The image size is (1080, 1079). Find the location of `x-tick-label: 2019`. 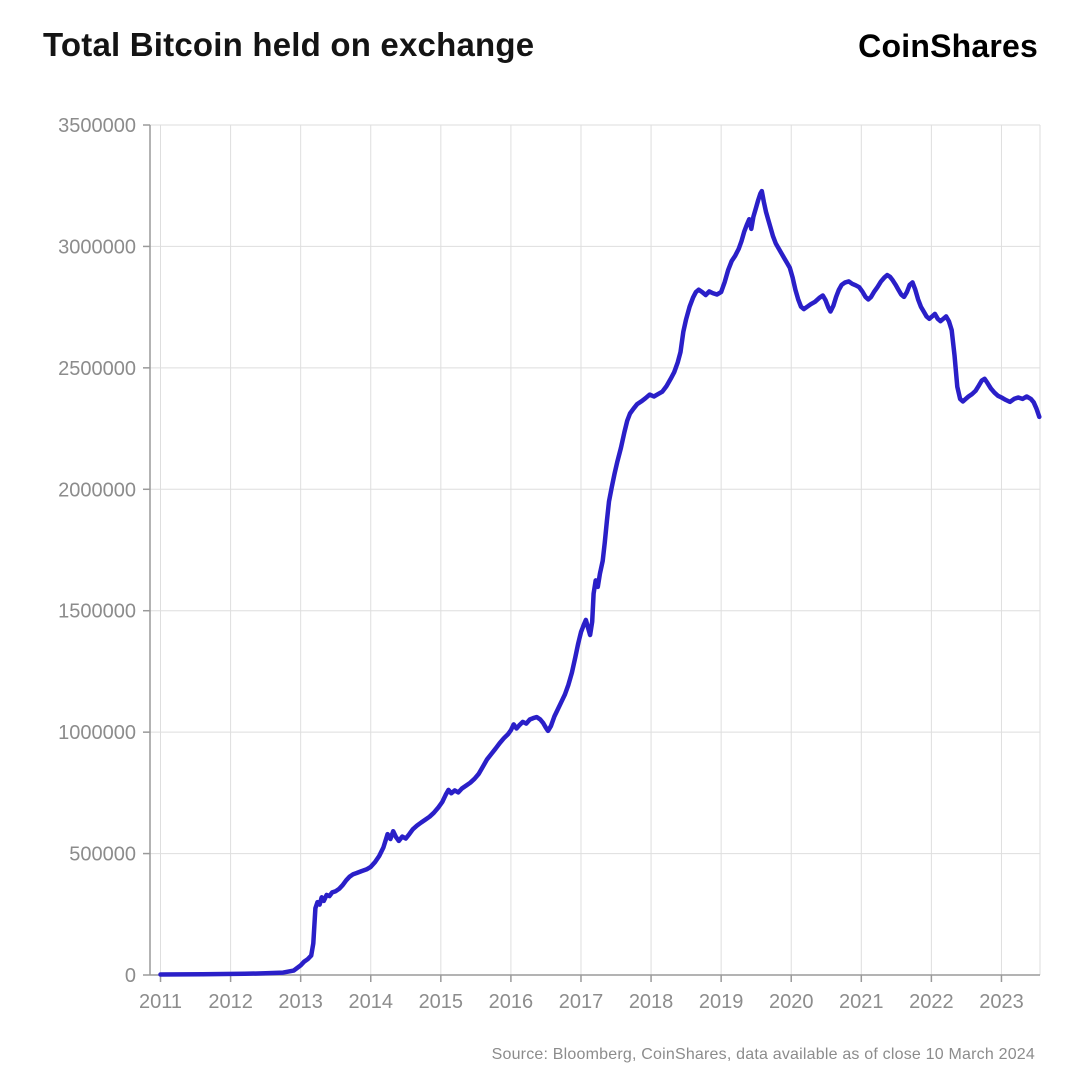

x-tick-label: 2019 is located at coordinates (721, 1002).